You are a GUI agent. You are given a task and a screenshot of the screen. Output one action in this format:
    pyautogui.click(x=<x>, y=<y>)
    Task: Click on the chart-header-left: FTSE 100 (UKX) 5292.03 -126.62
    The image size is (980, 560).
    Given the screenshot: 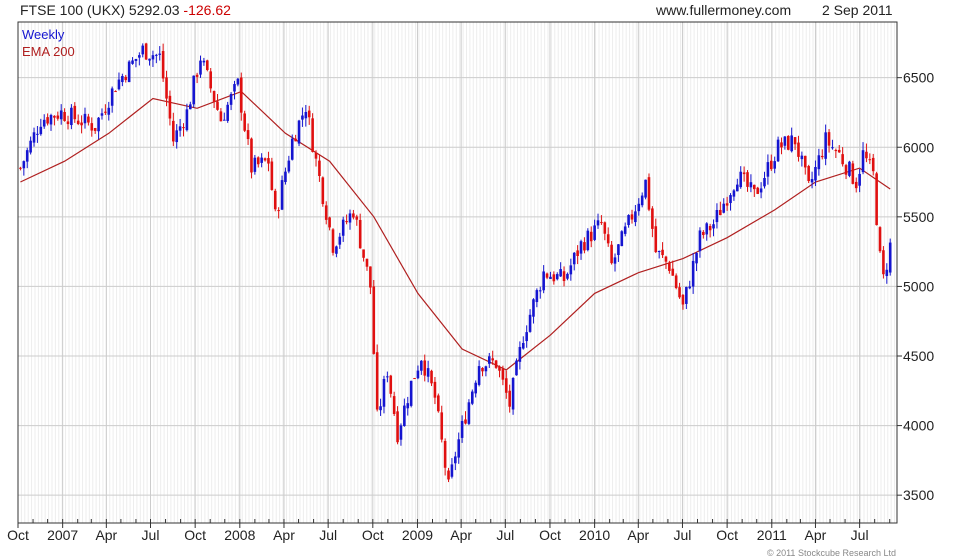 What is the action you would take?
    pyautogui.click(x=125, y=10)
    